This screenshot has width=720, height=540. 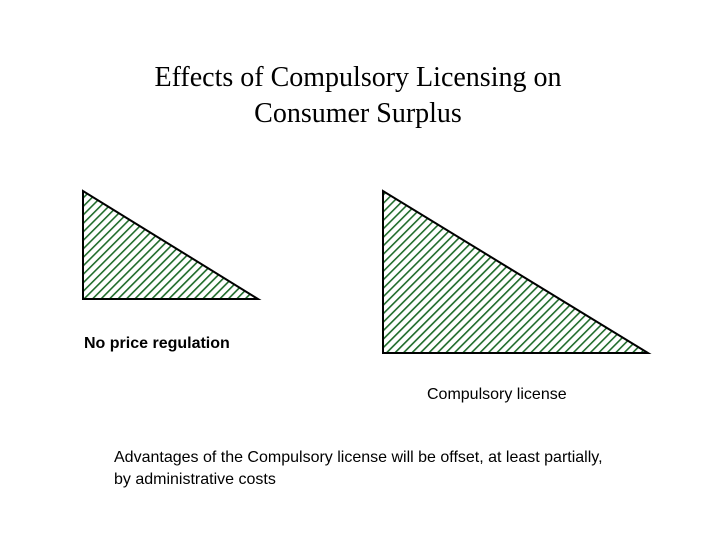 What do you see at coordinates (497, 394) in the screenshot?
I see `diagram-label: Compulsory license` at bounding box center [497, 394].